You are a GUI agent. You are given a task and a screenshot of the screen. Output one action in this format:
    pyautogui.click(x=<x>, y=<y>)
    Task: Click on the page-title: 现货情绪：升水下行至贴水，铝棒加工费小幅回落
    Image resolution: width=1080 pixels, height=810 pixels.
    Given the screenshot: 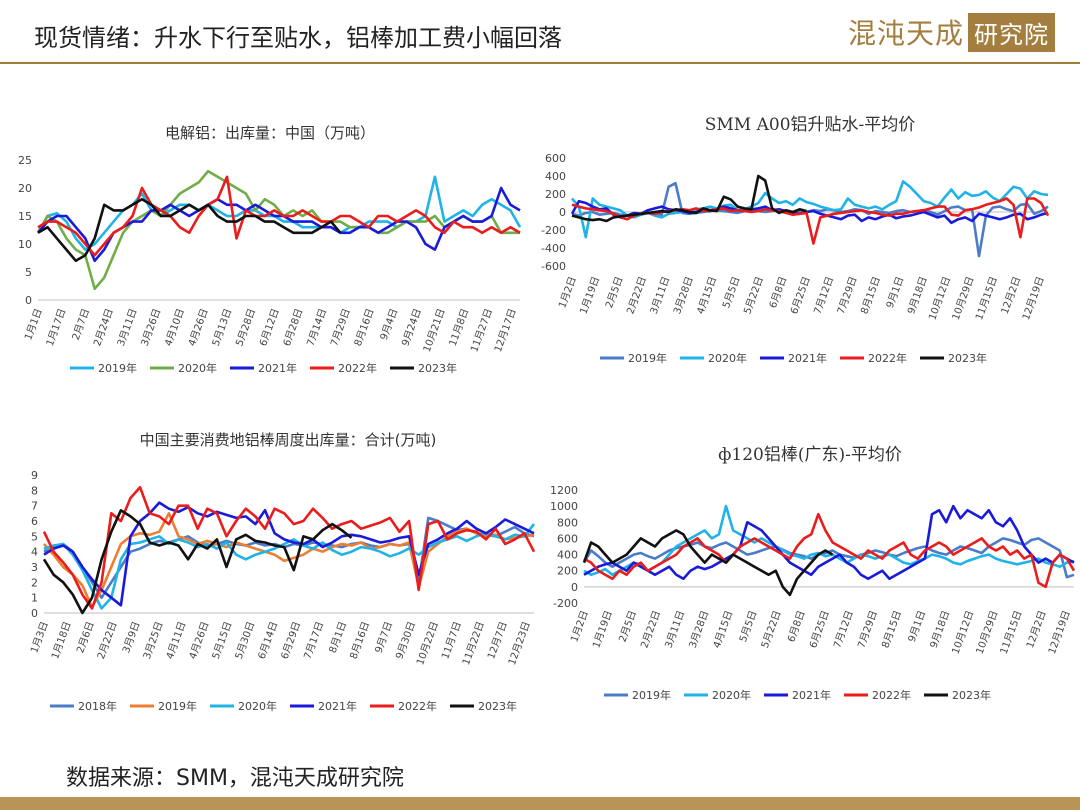 What is the action you would take?
    pyautogui.click(x=298, y=38)
    